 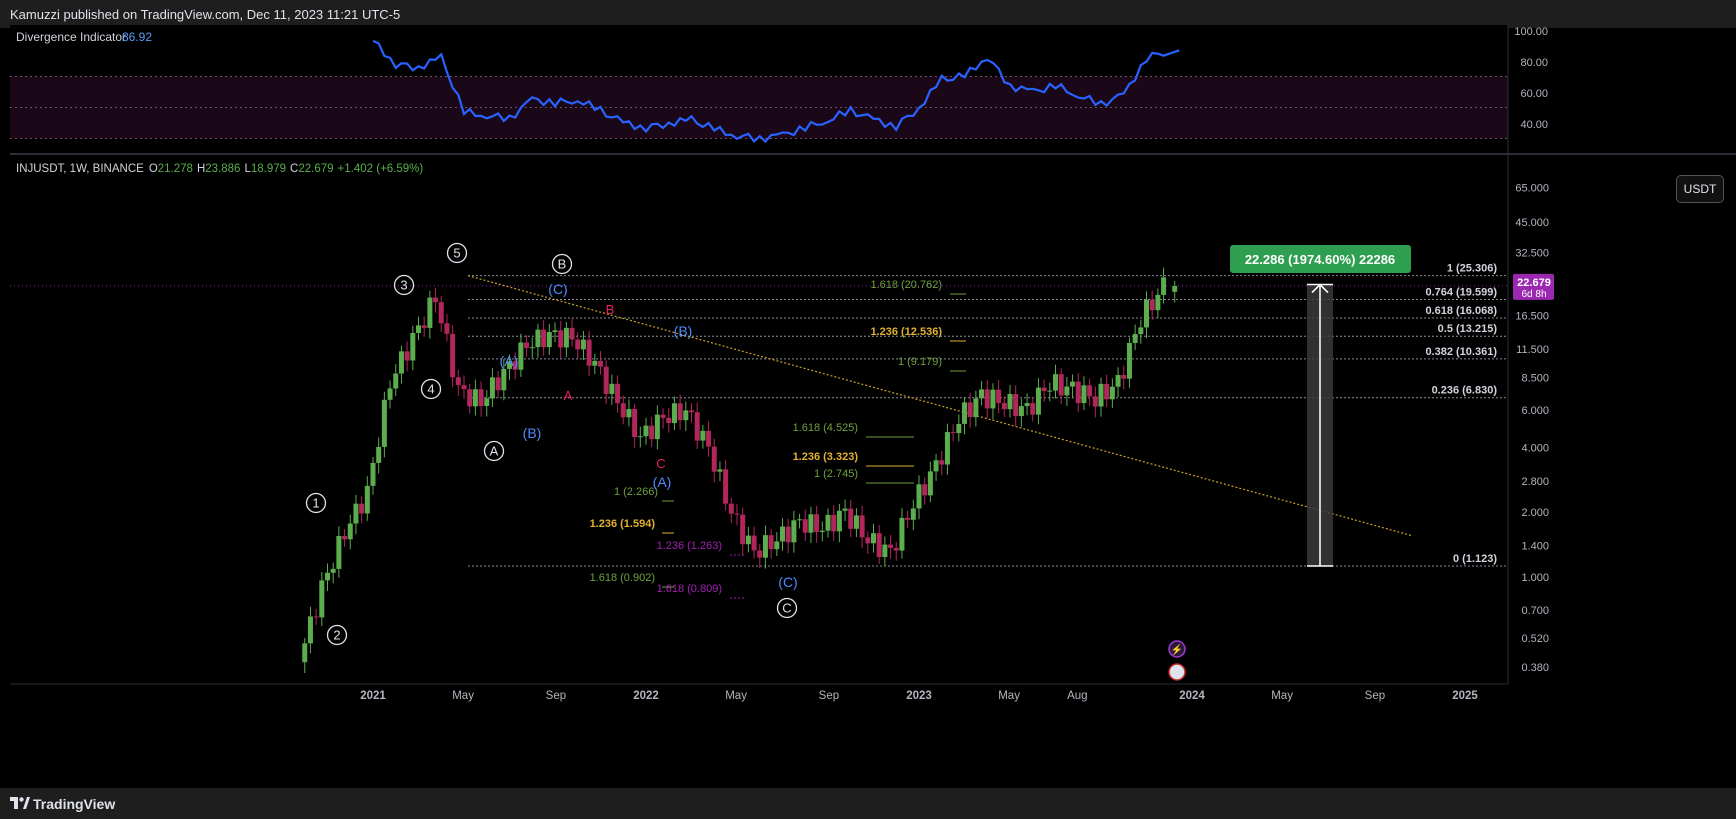 I want to click on oscillator-axis-label: 60.00, so click(x=1534, y=94).